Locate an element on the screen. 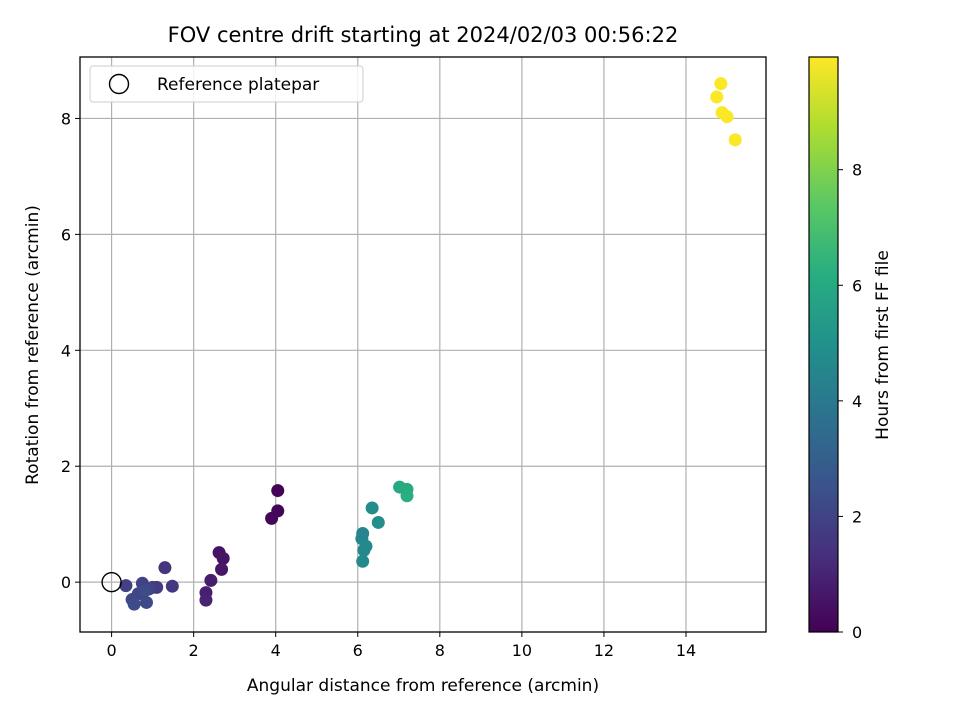 Image resolution: width=960 pixels, height=720 pixels. colorbar-tick-label: 4 is located at coordinates (857, 401).